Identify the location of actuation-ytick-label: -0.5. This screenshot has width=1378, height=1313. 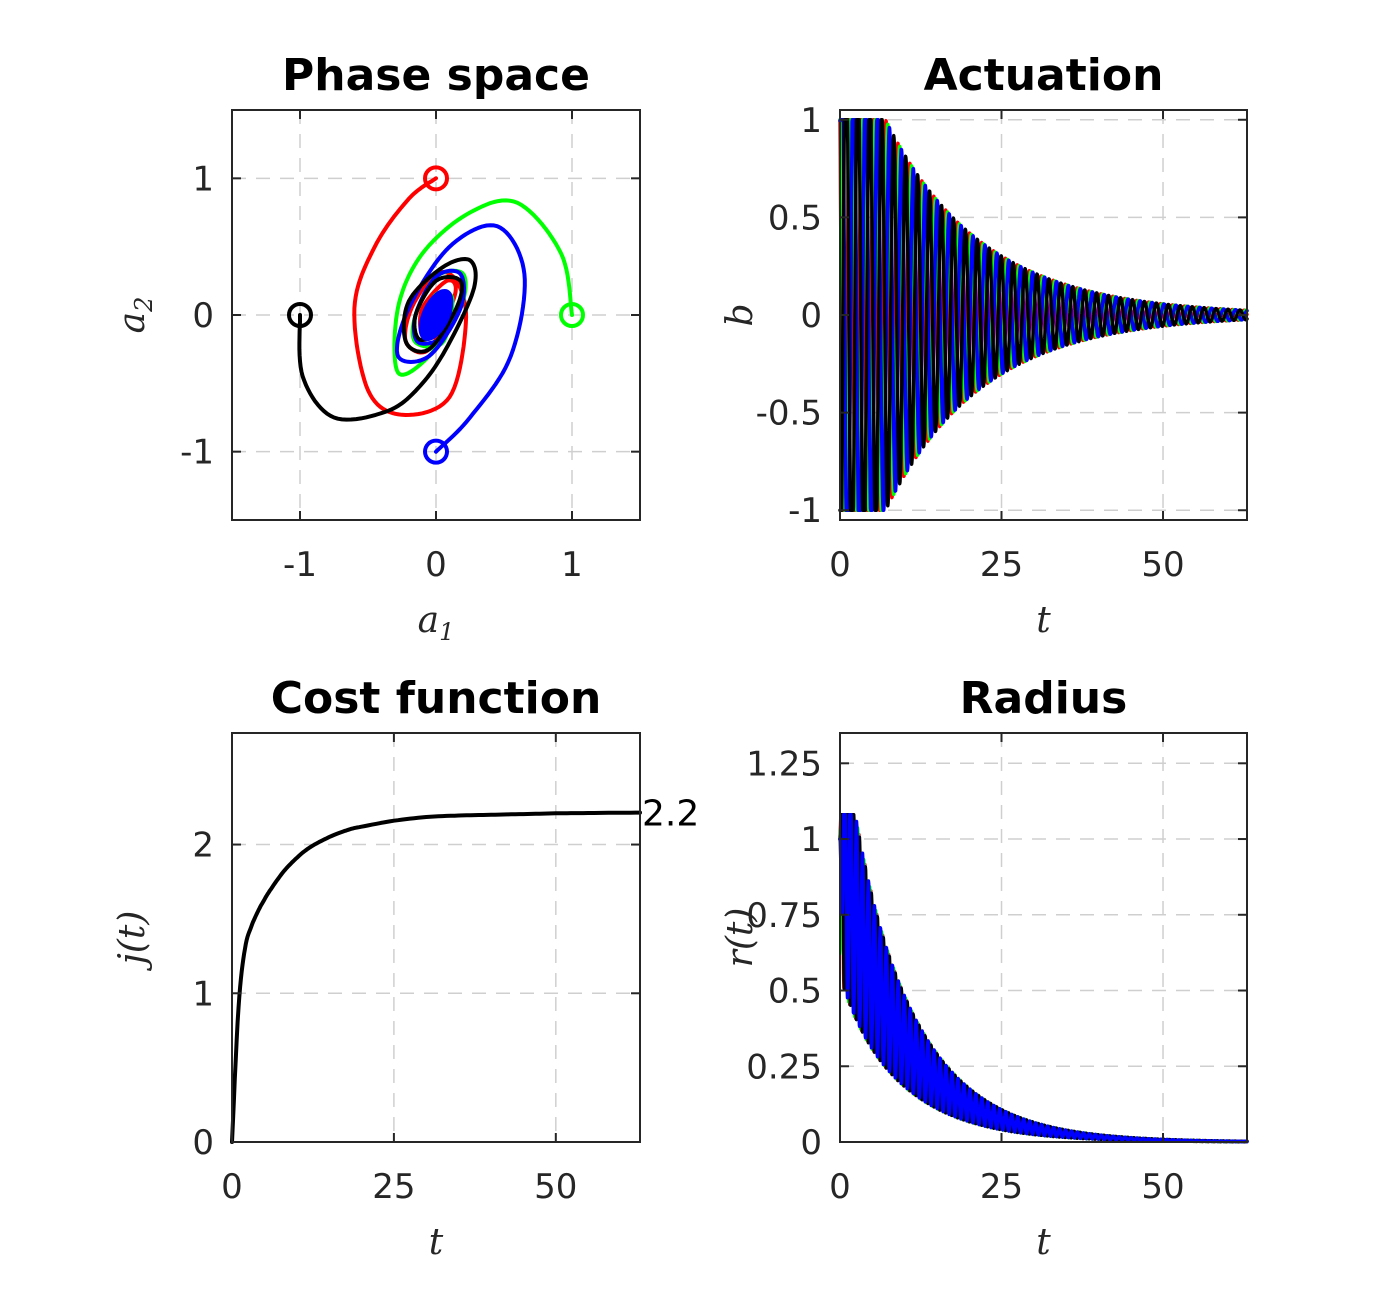
(789, 414).